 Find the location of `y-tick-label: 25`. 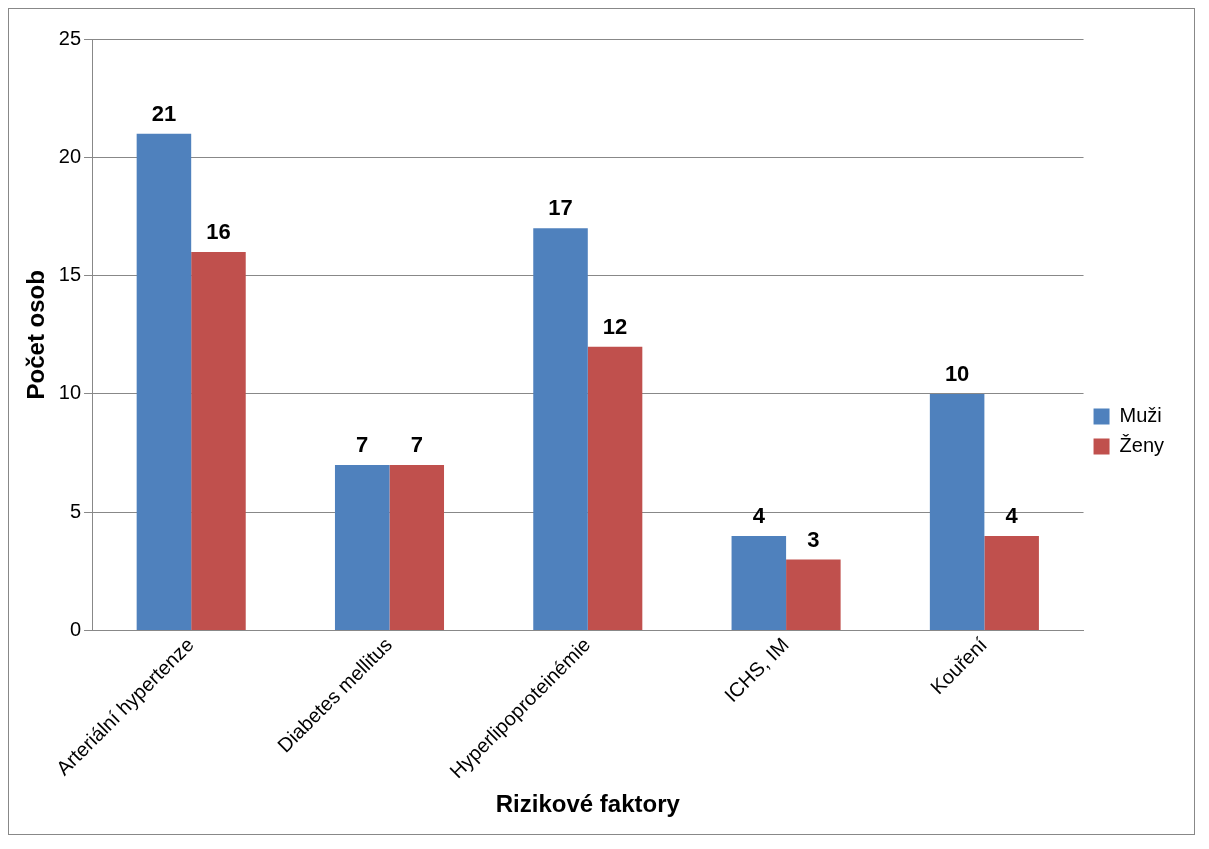

y-tick-label: 25 is located at coordinates (70, 37).